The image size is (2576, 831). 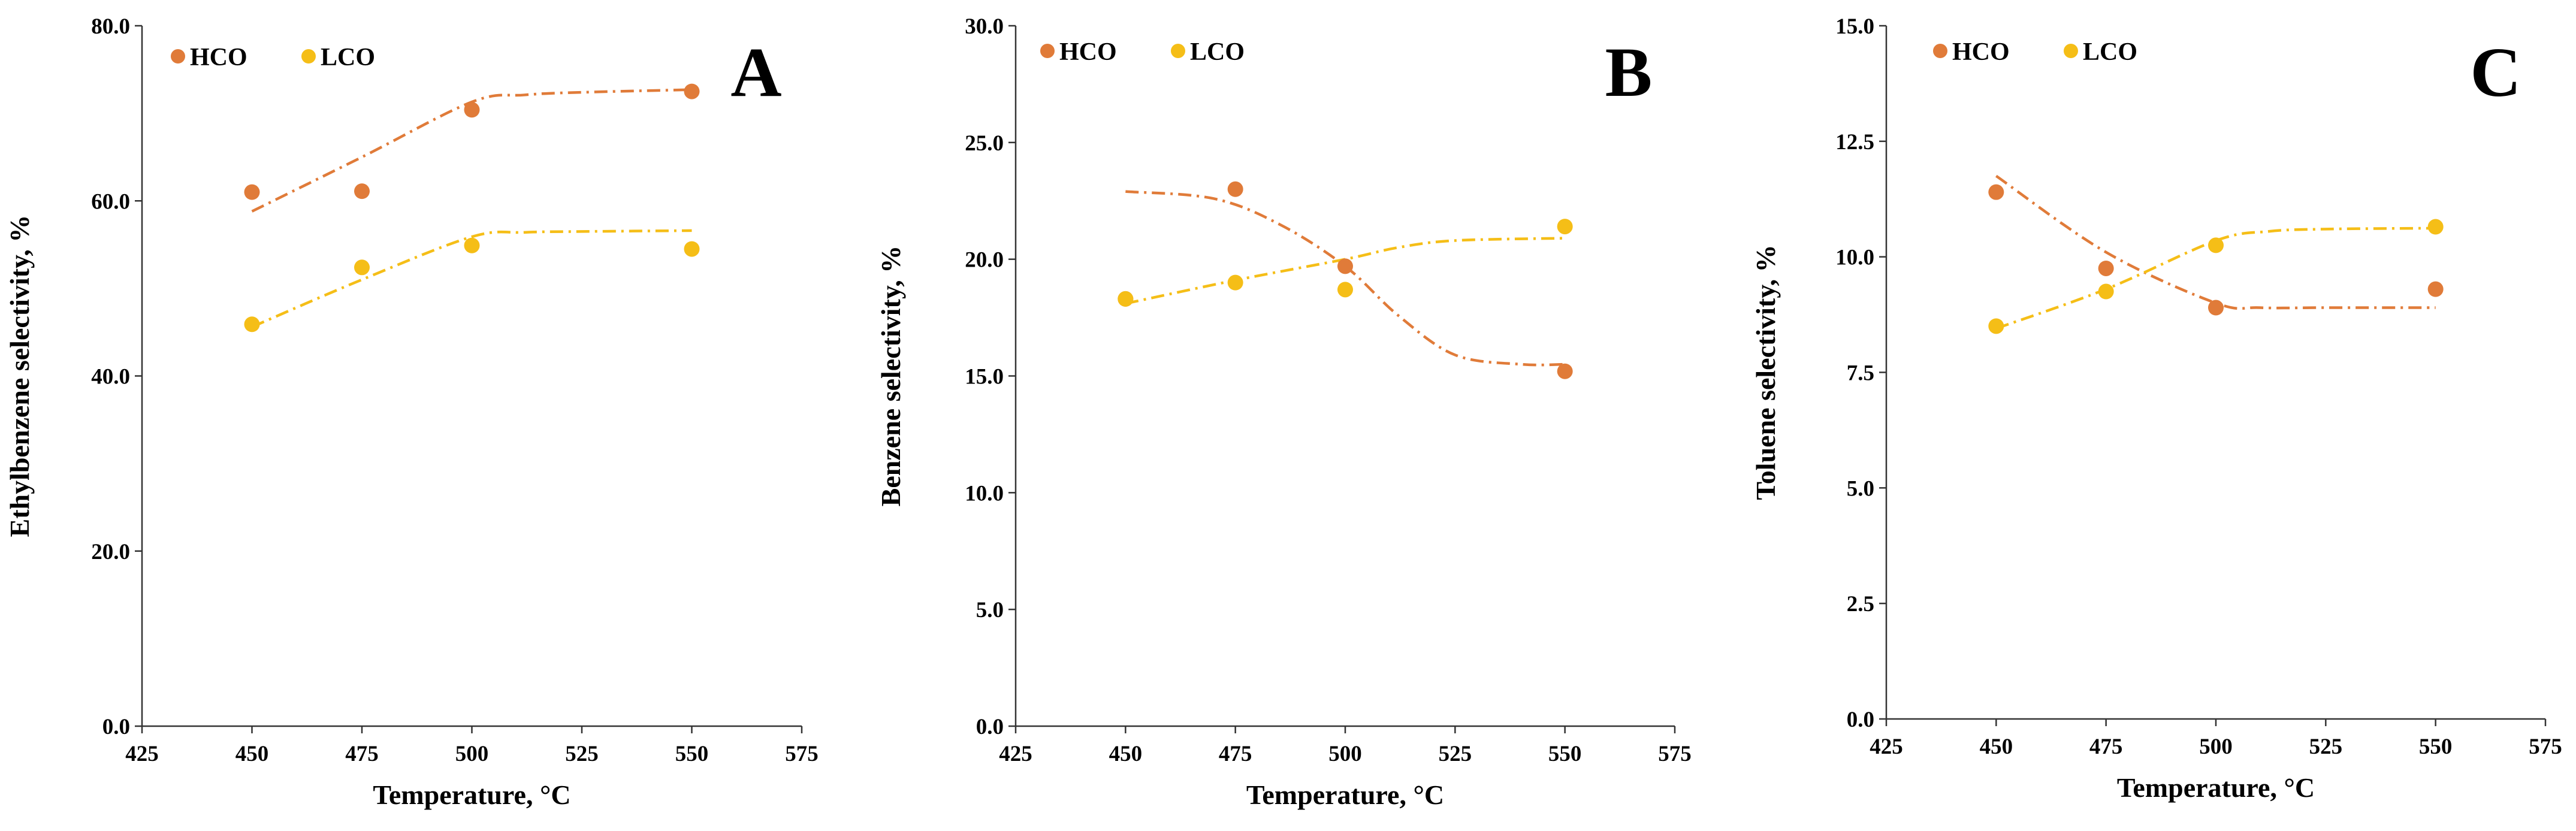 I want to click on y-tick-label: 80.0, so click(x=111, y=26).